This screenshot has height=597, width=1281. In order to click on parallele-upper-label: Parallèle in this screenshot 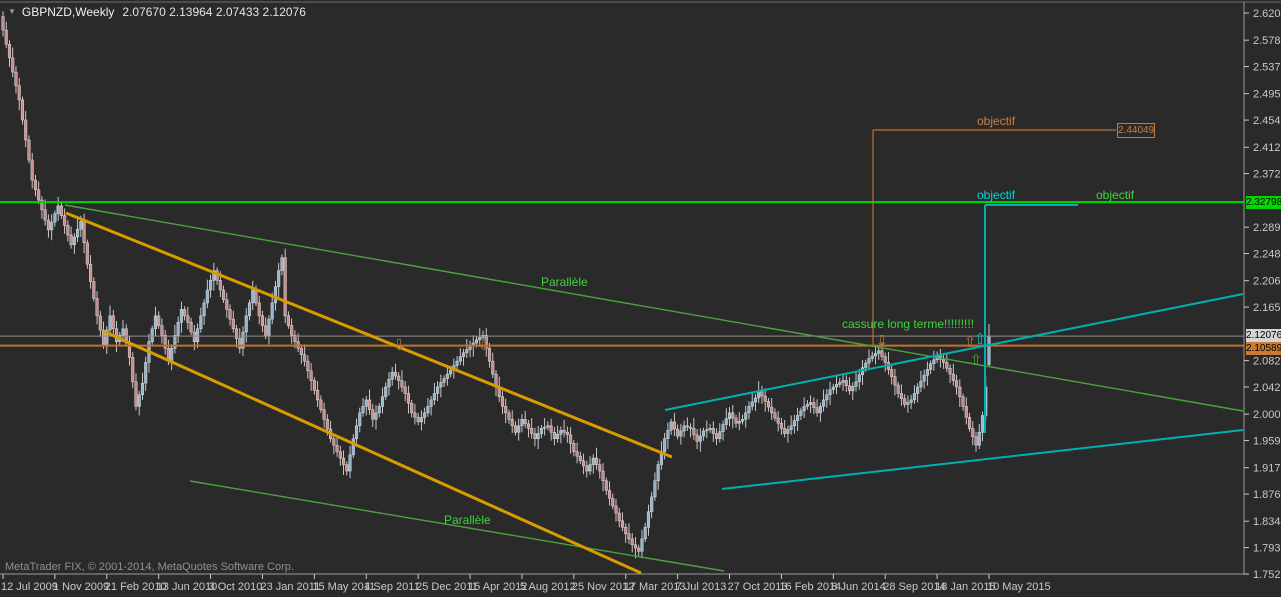, I will do `click(564, 282)`.